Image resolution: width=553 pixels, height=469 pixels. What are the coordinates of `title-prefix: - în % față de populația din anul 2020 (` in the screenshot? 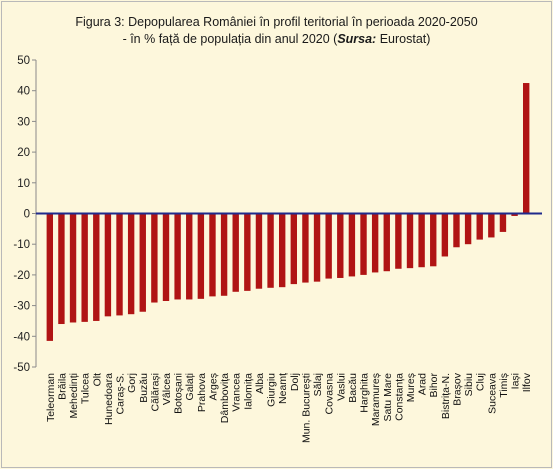 It's located at (230, 39).